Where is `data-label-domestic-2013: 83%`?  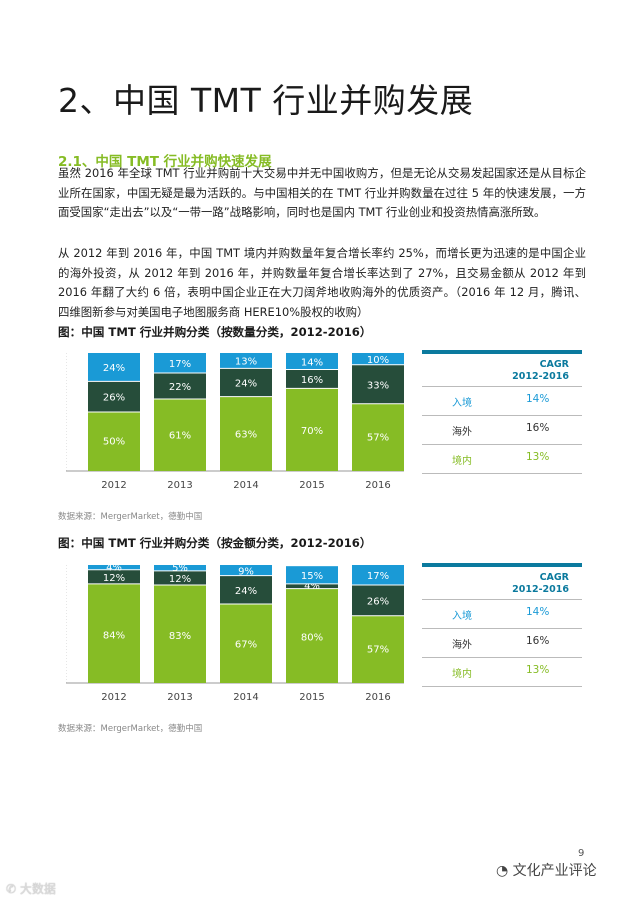
data-label-domestic-2013: 83% is located at coordinates (180, 636).